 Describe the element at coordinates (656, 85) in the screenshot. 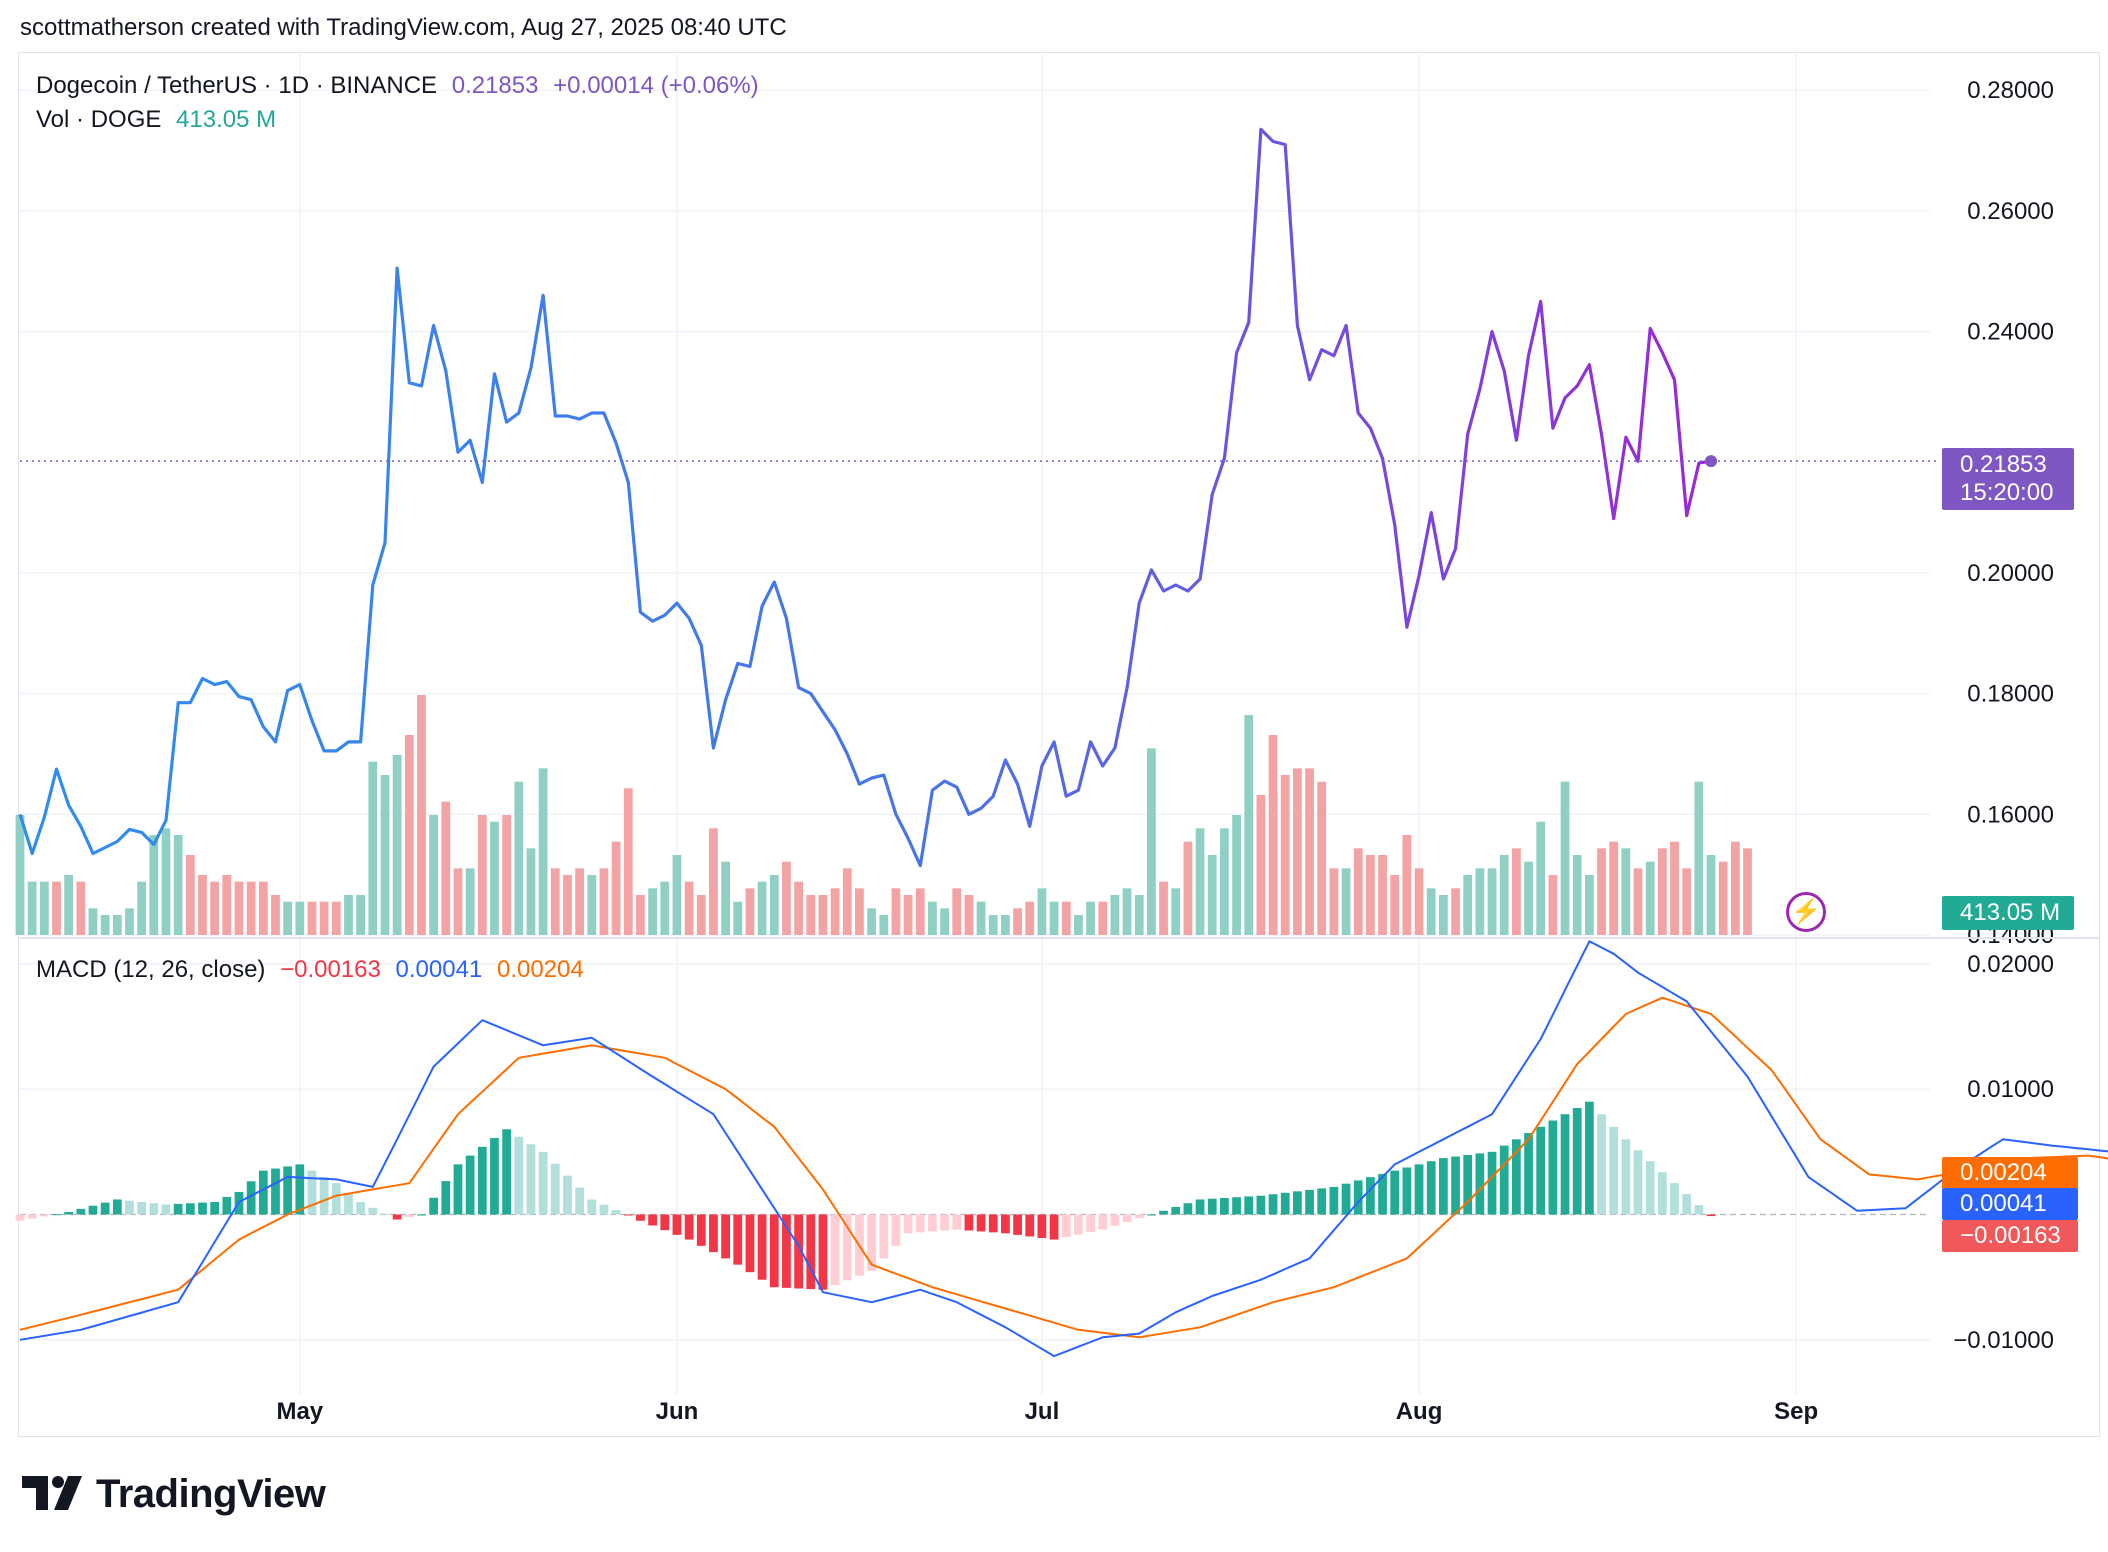

I see `price-change: +0.00014 (+0.06%)` at that location.